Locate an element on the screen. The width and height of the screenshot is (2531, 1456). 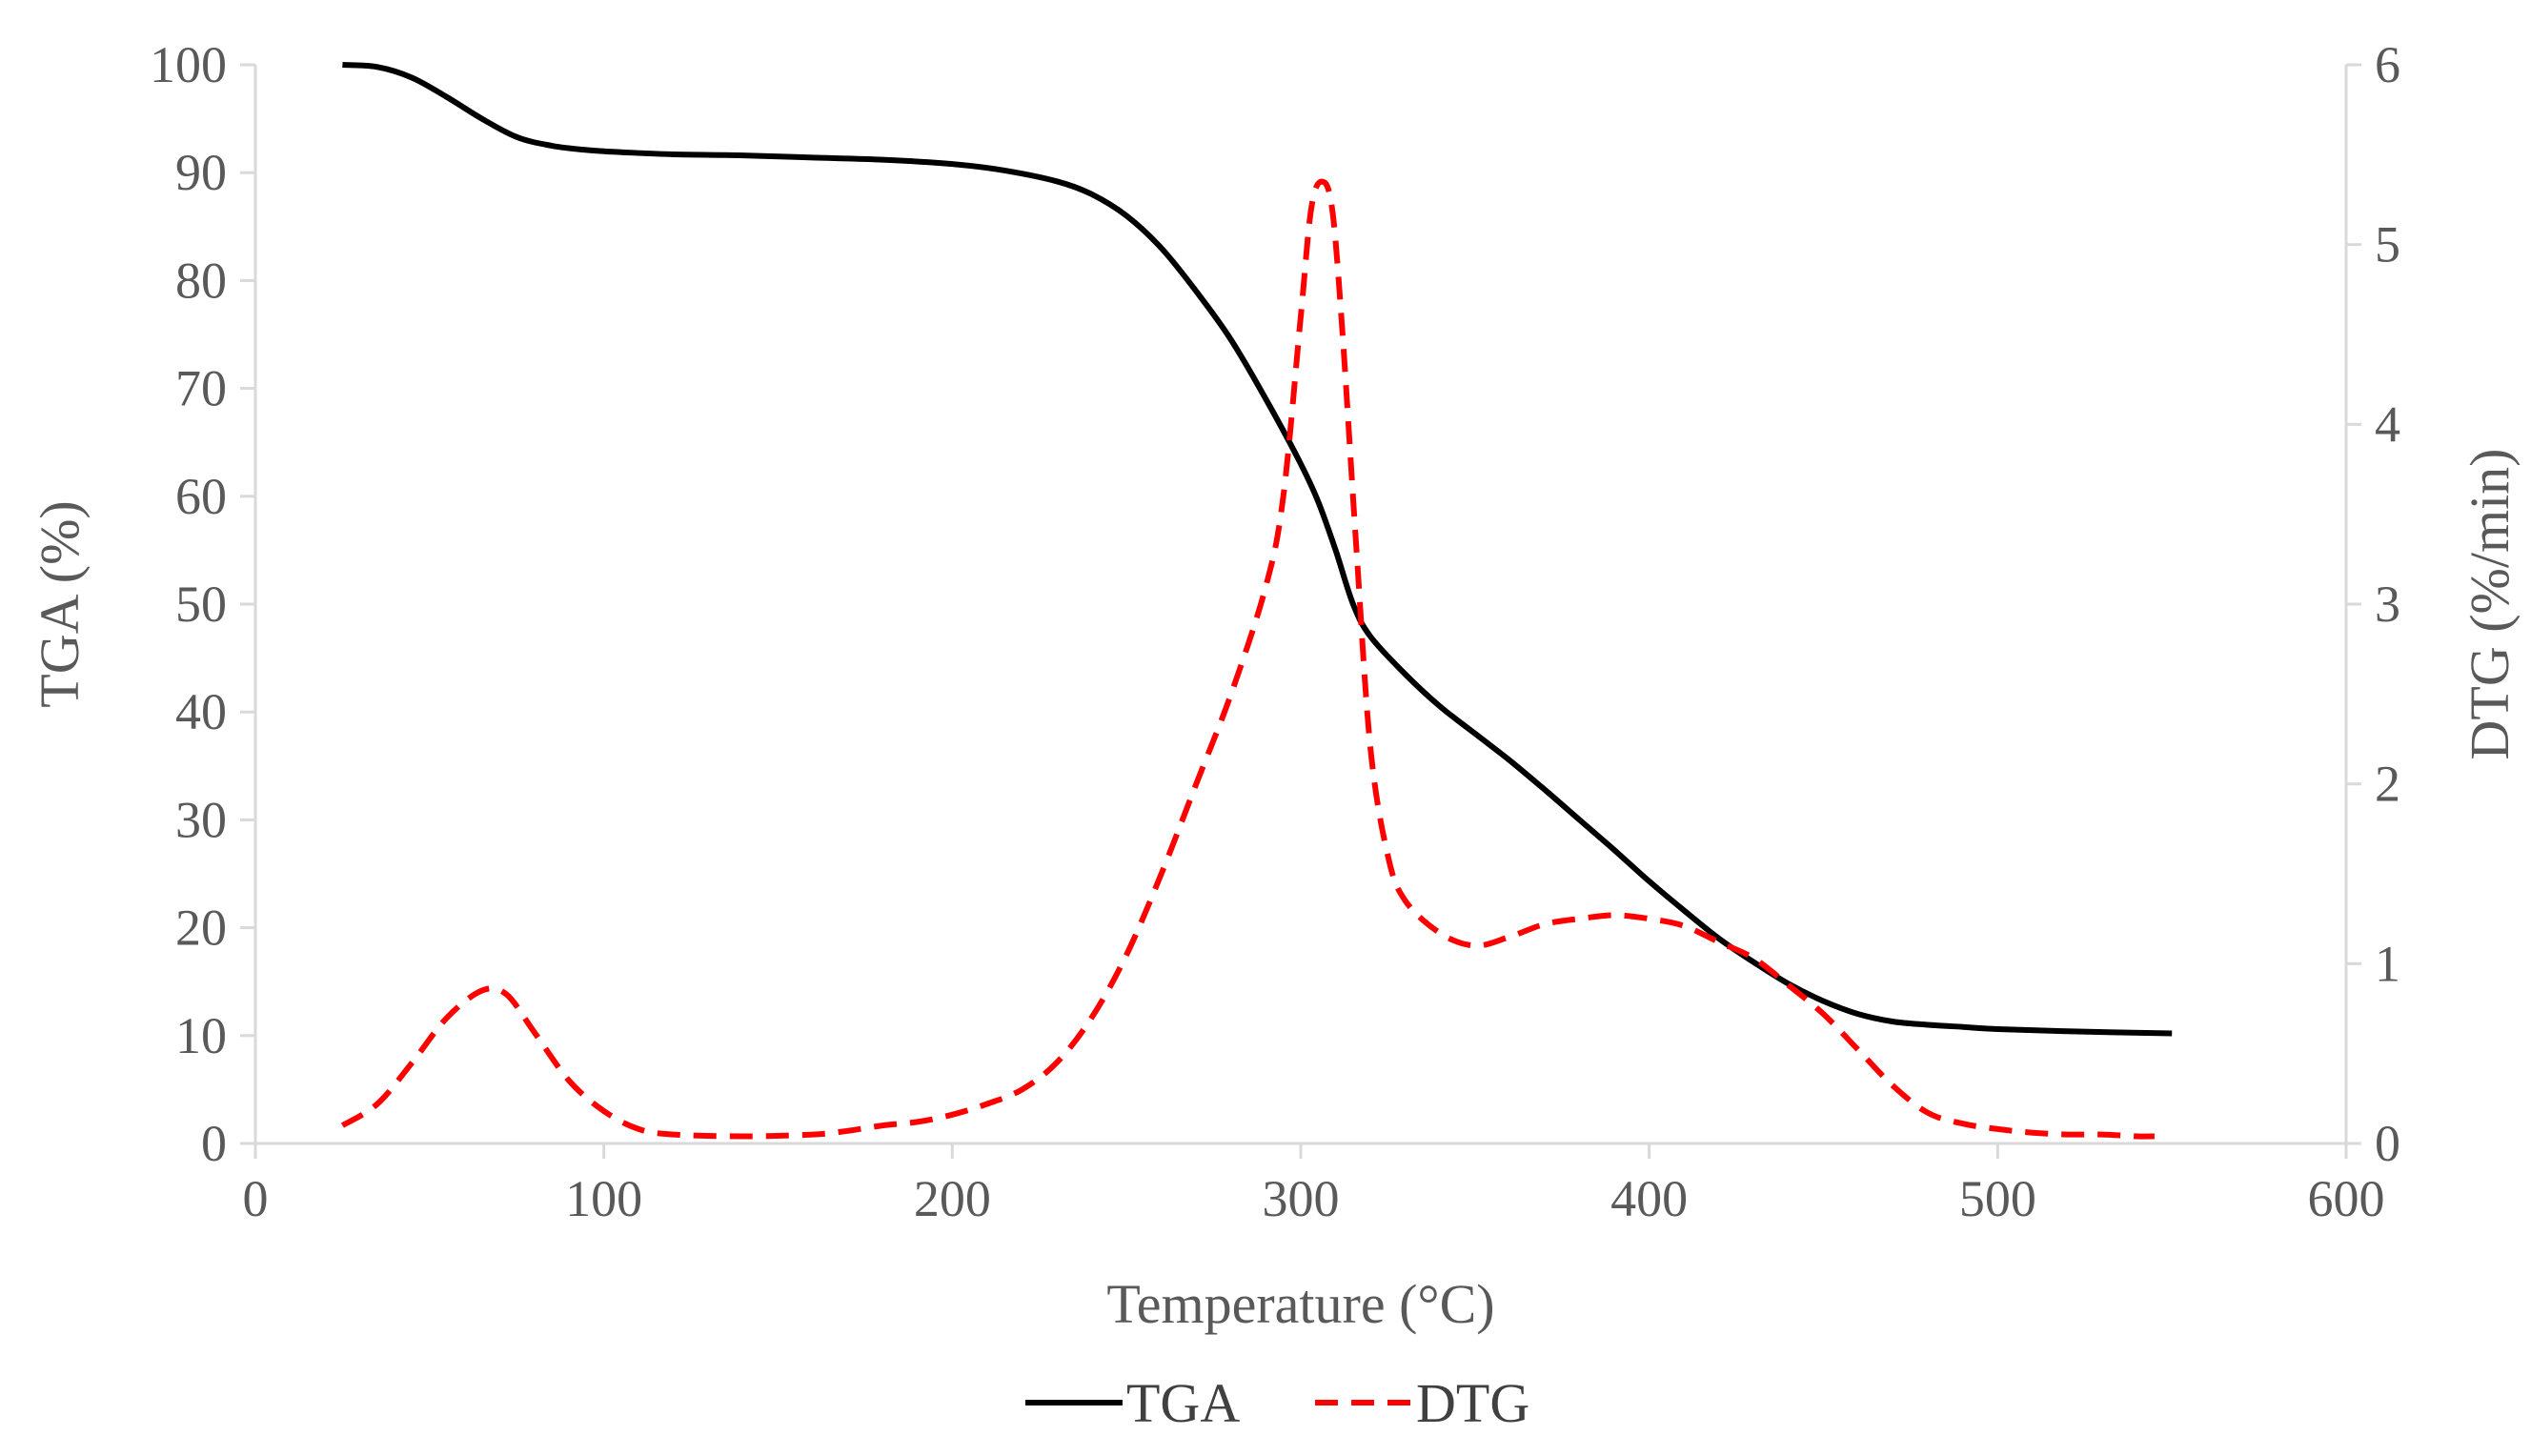
left-y-tick-label: 60 is located at coordinates (201, 497).